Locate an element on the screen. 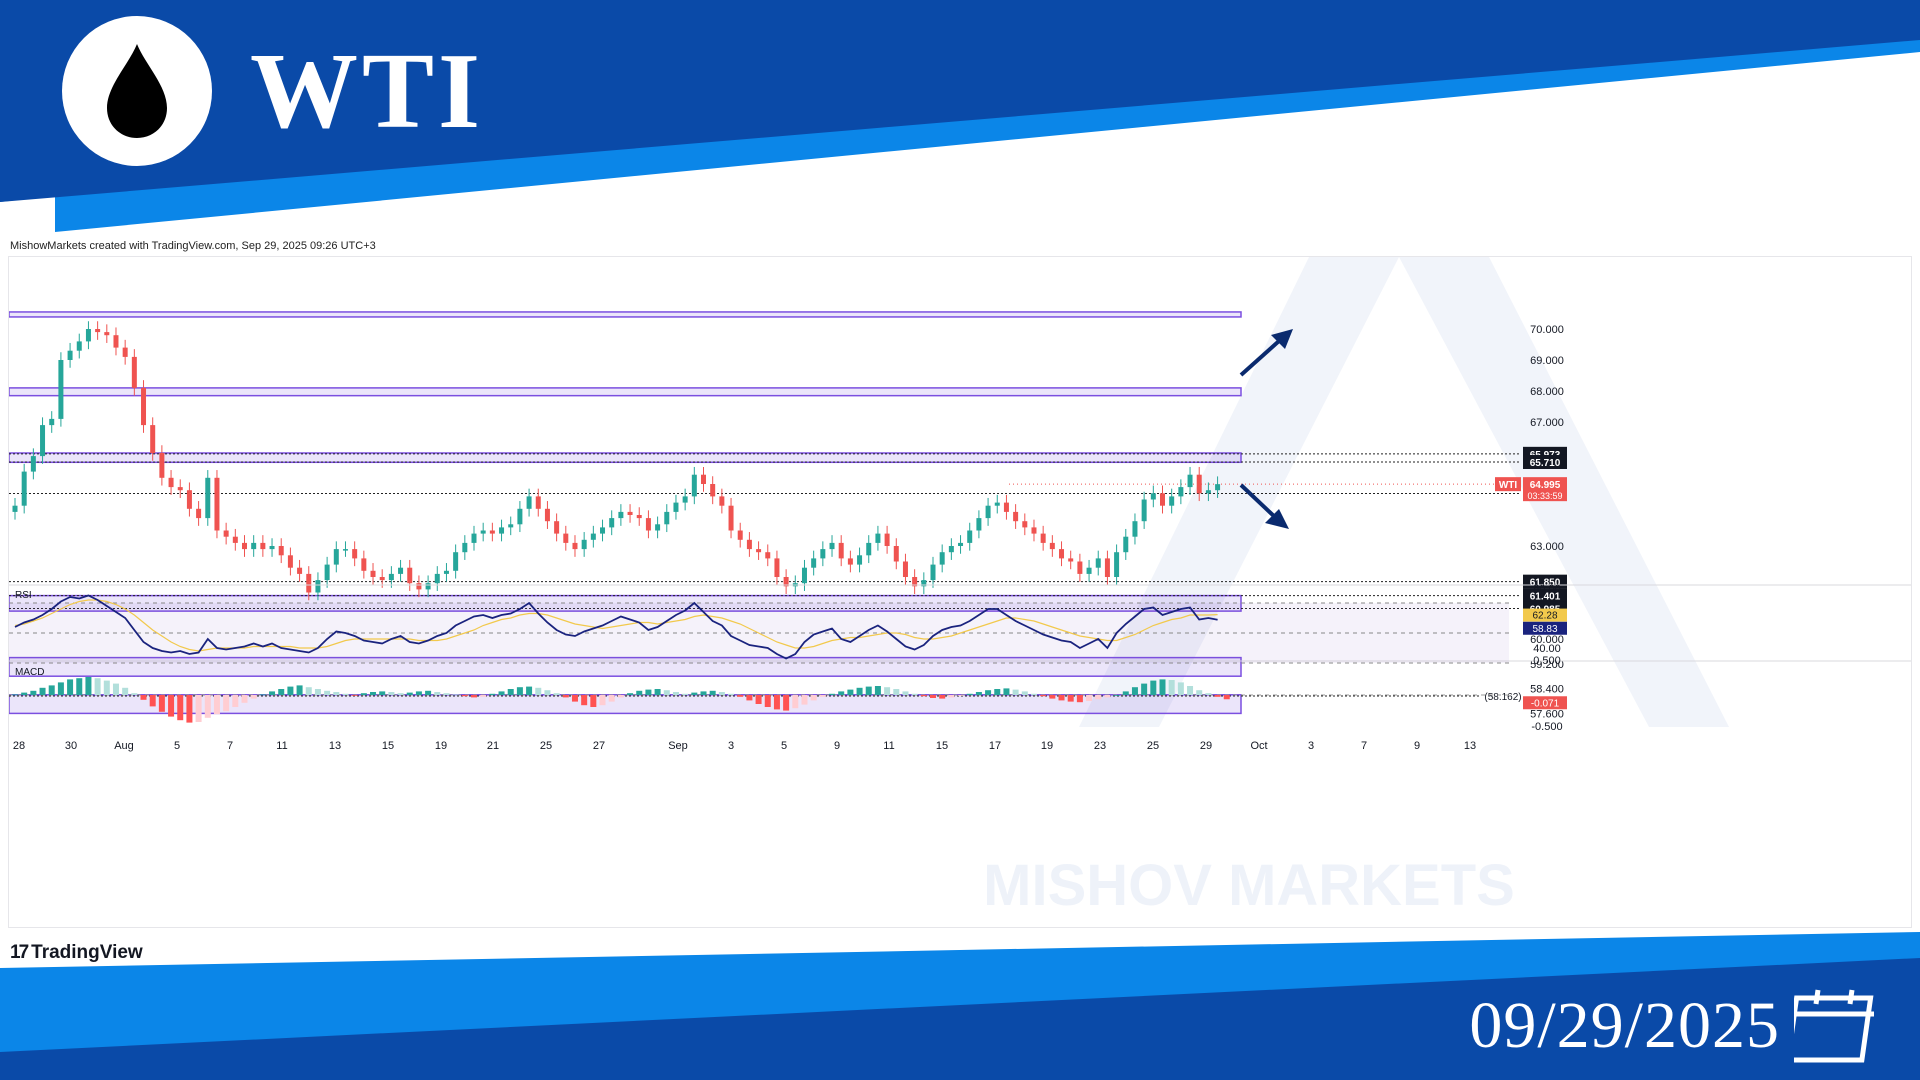 The height and width of the screenshot is (1080, 1920). rsi-line is located at coordinates (616, 627).